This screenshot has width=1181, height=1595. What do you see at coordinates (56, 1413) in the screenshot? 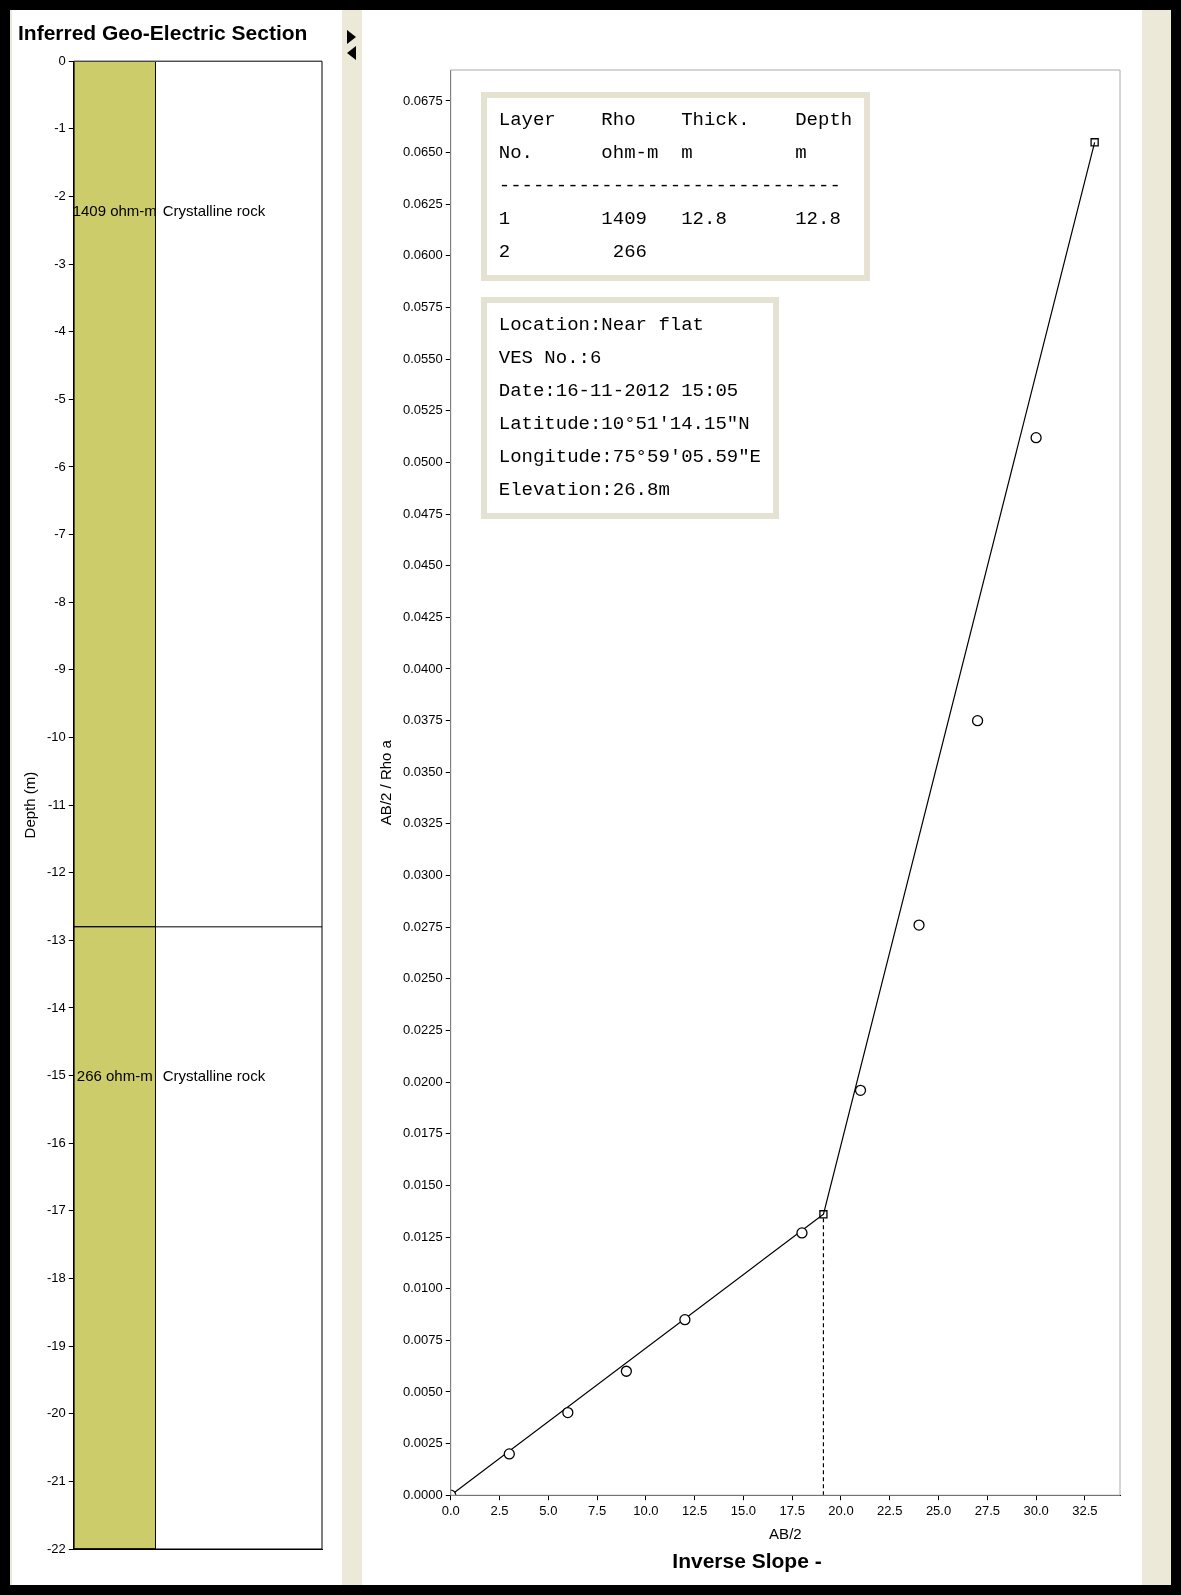
I see `y-tick-label: -20` at bounding box center [56, 1413].